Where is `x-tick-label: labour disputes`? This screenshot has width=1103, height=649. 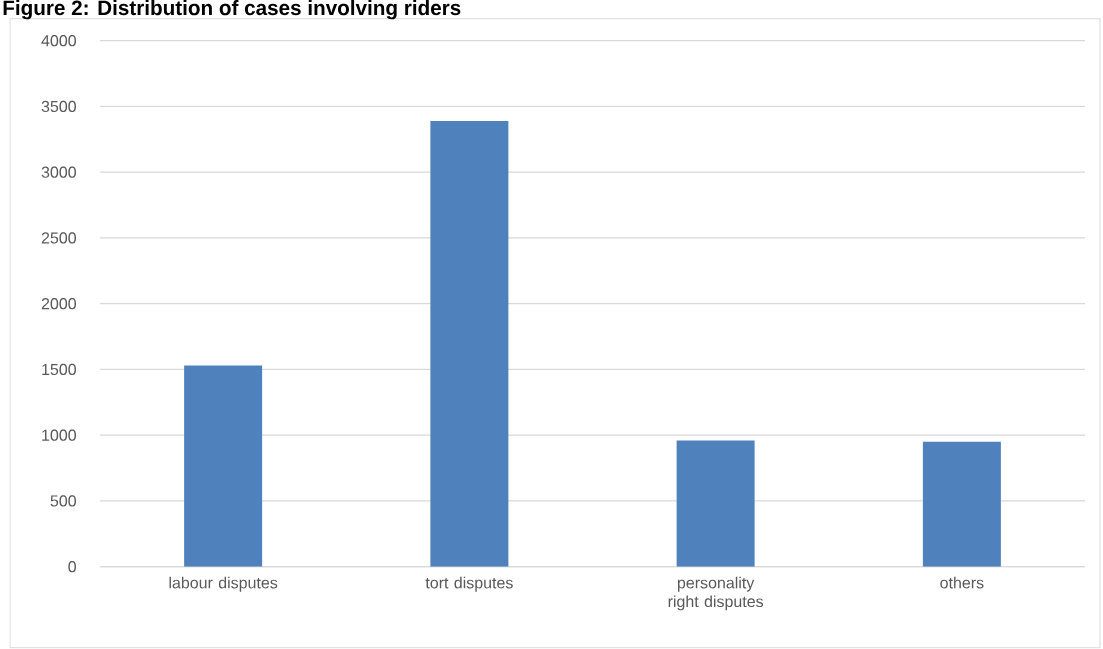
x-tick-label: labour disputes is located at coordinates (223, 584).